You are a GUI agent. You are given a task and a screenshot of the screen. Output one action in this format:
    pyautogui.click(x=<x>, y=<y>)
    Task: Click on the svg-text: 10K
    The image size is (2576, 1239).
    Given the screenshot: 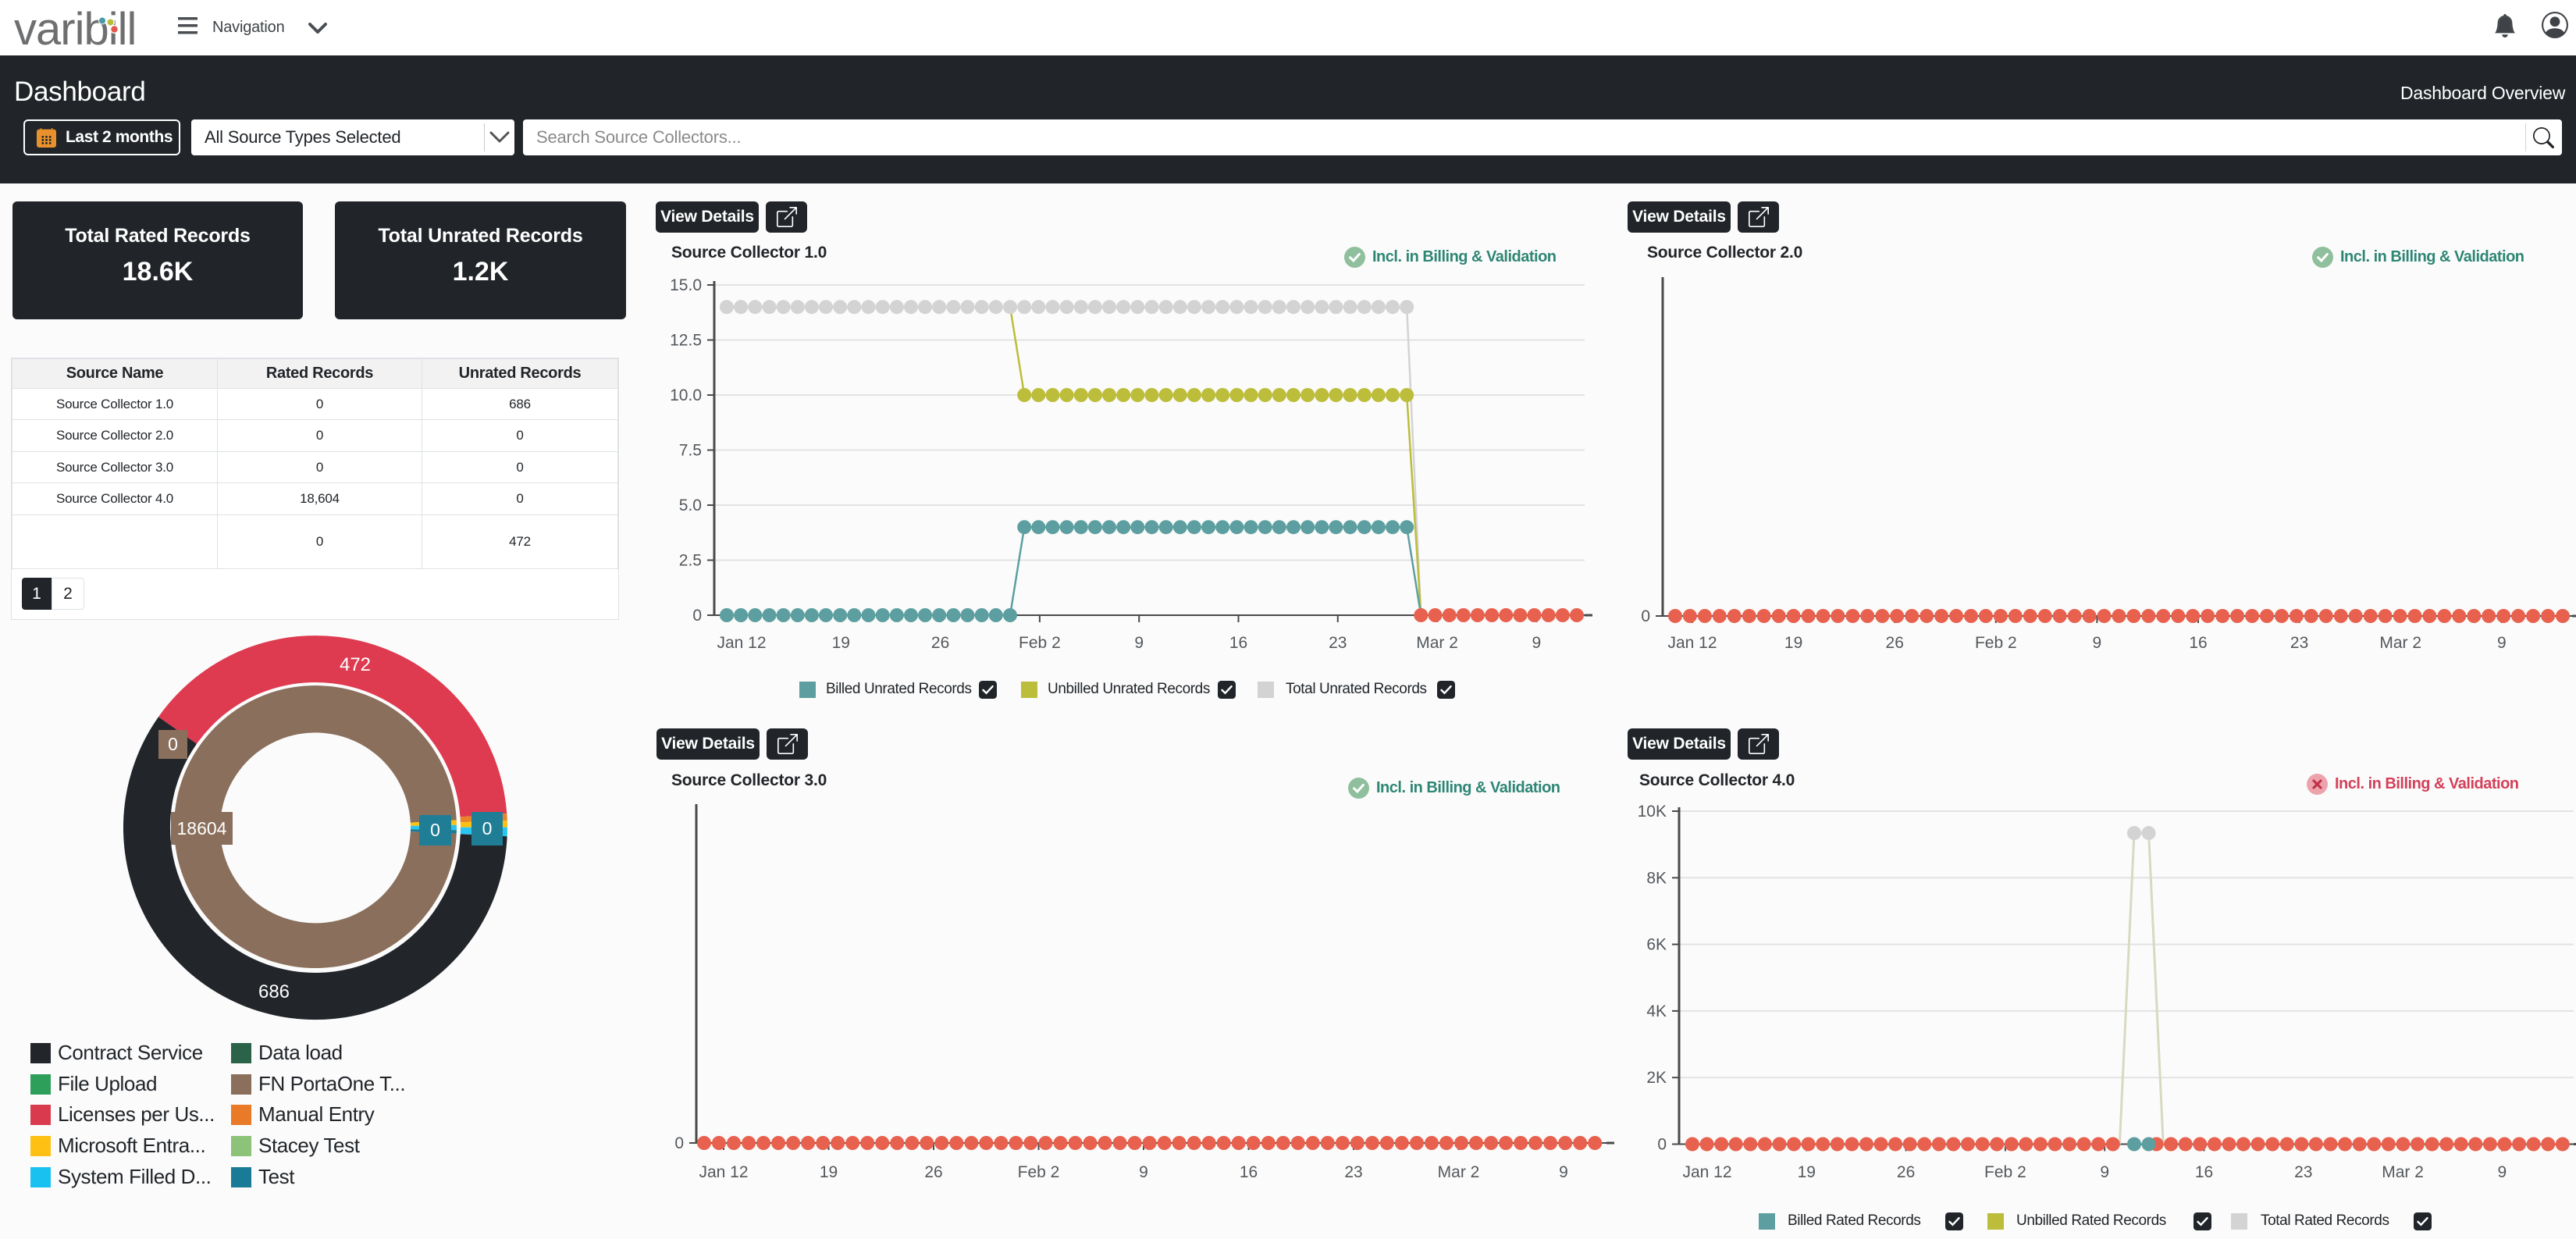 What is the action you would take?
    pyautogui.click(x=1652, y=813)
    